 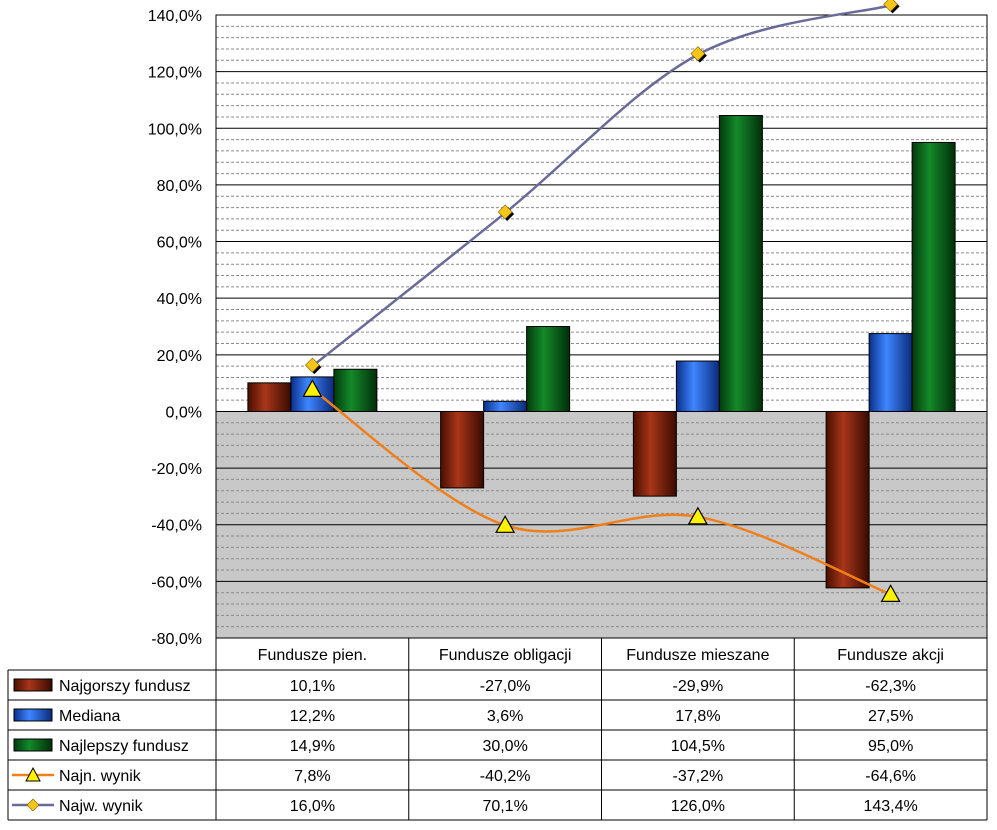 What do you see at coordinates (698, 776) in the screenshot?
I see `data-table-value: -37,2%` at bounding box center [698, 776].